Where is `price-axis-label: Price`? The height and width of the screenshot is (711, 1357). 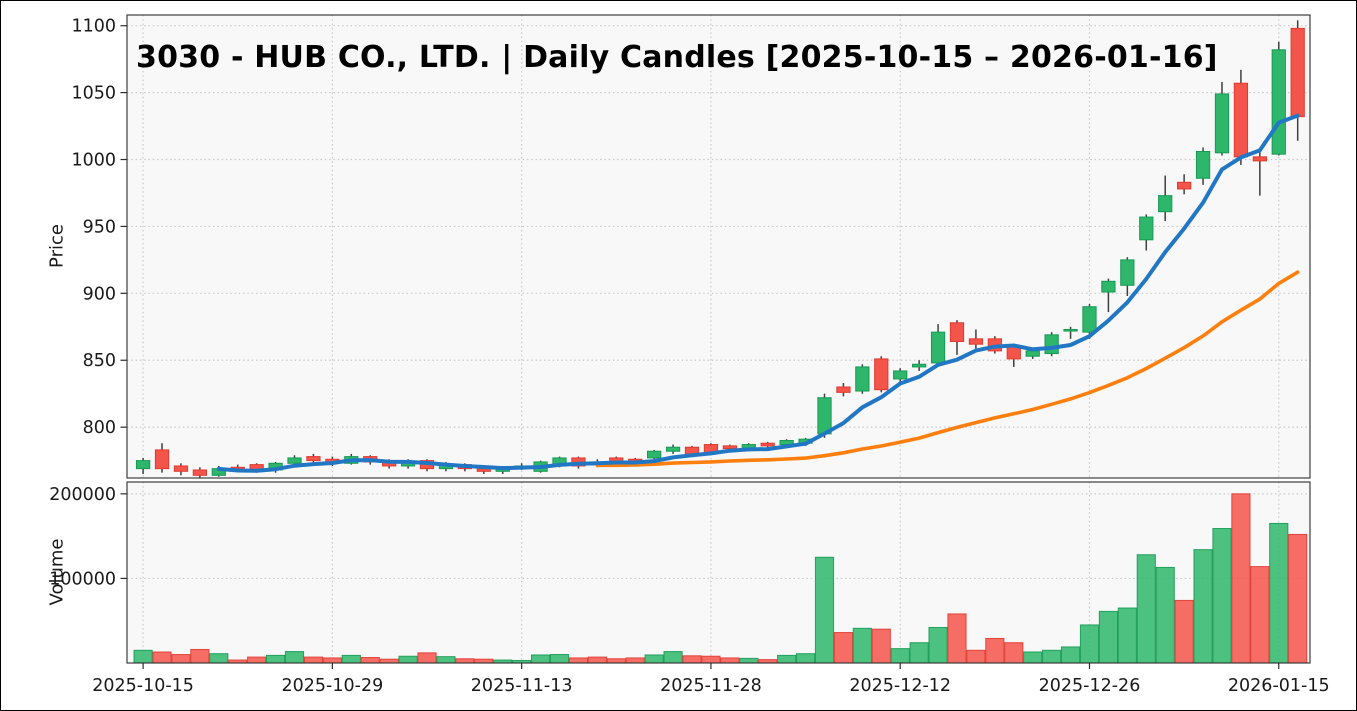
price-axis-label: Price is located at coordinates (57, 246).